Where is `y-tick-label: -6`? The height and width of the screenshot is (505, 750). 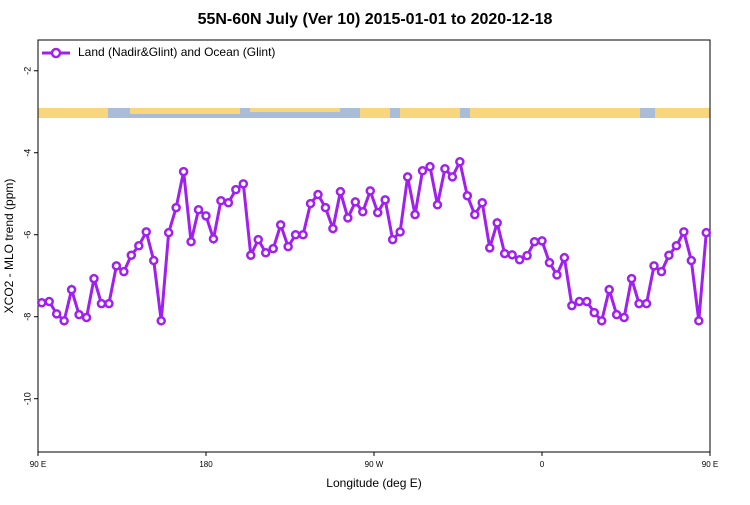
y-tick-label: -6 is located at coordinates (27, 235).